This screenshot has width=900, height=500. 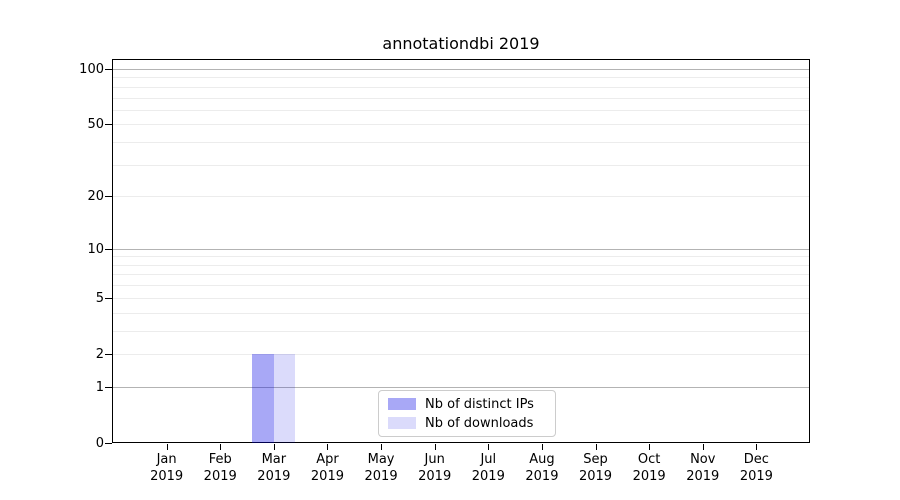 I want to click on legend-label-downloads: Nb of downloads, so click(x=479, y=423).